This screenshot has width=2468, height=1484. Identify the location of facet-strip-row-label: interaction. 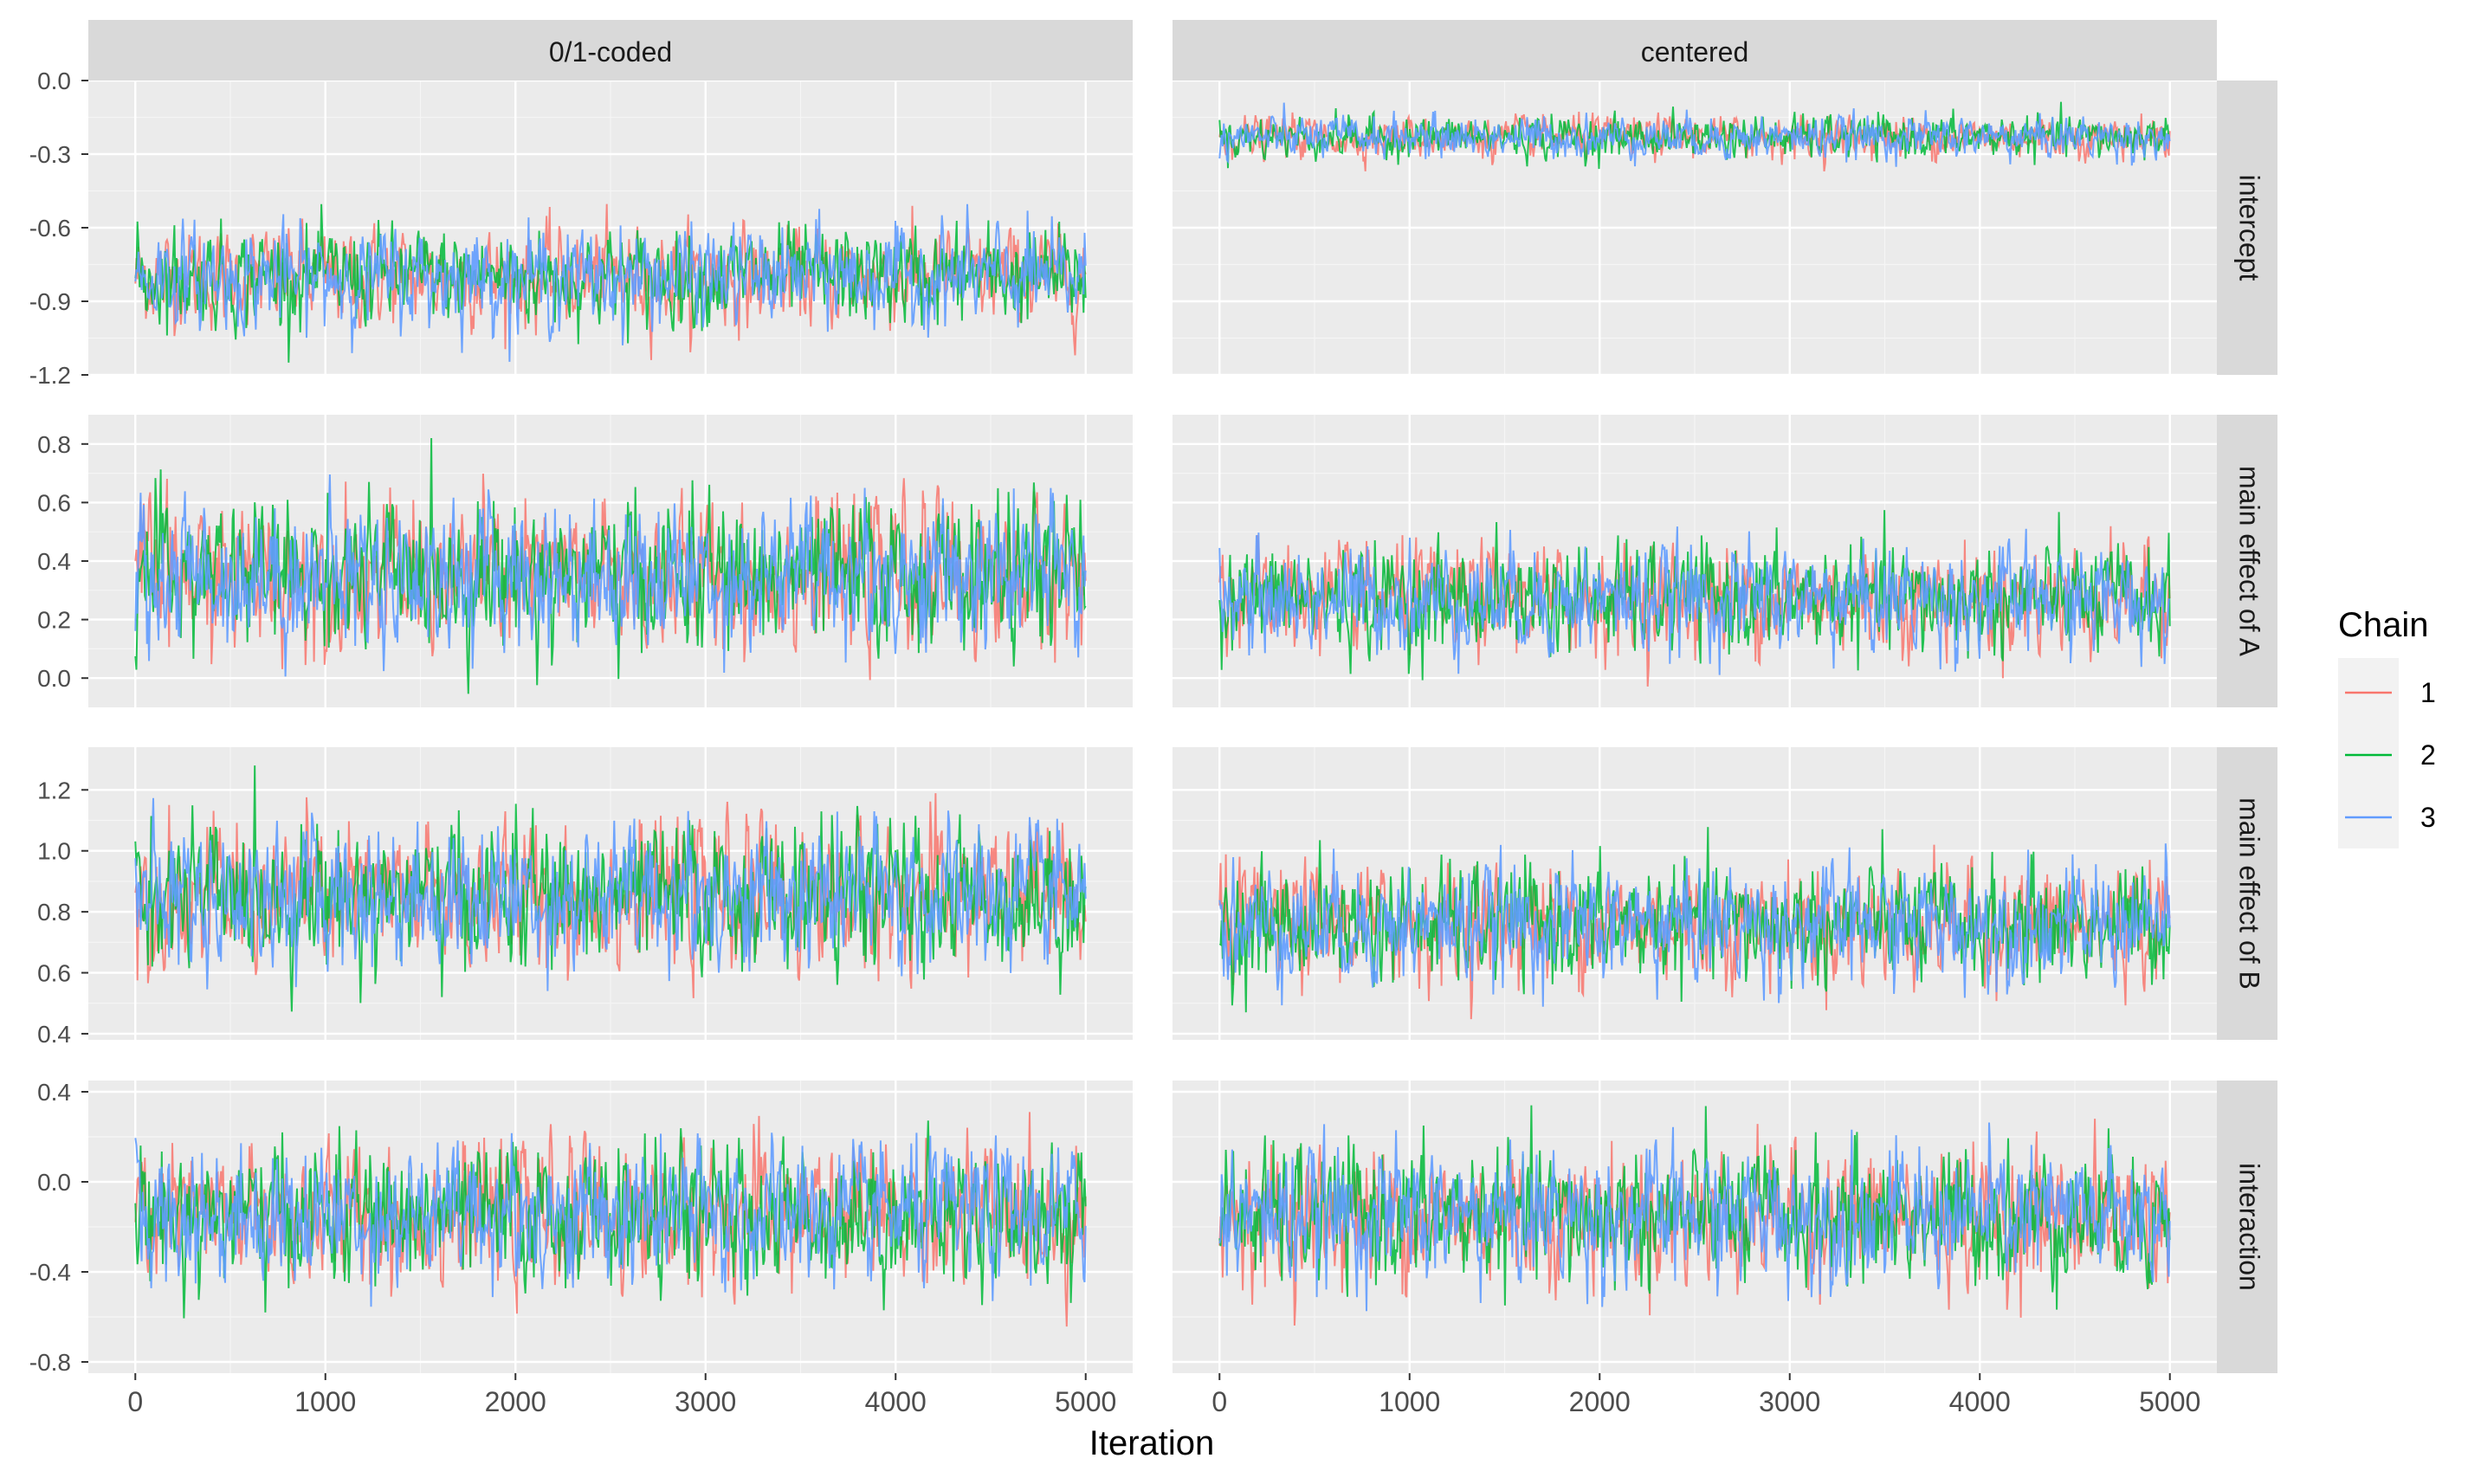
(2249, 1227).